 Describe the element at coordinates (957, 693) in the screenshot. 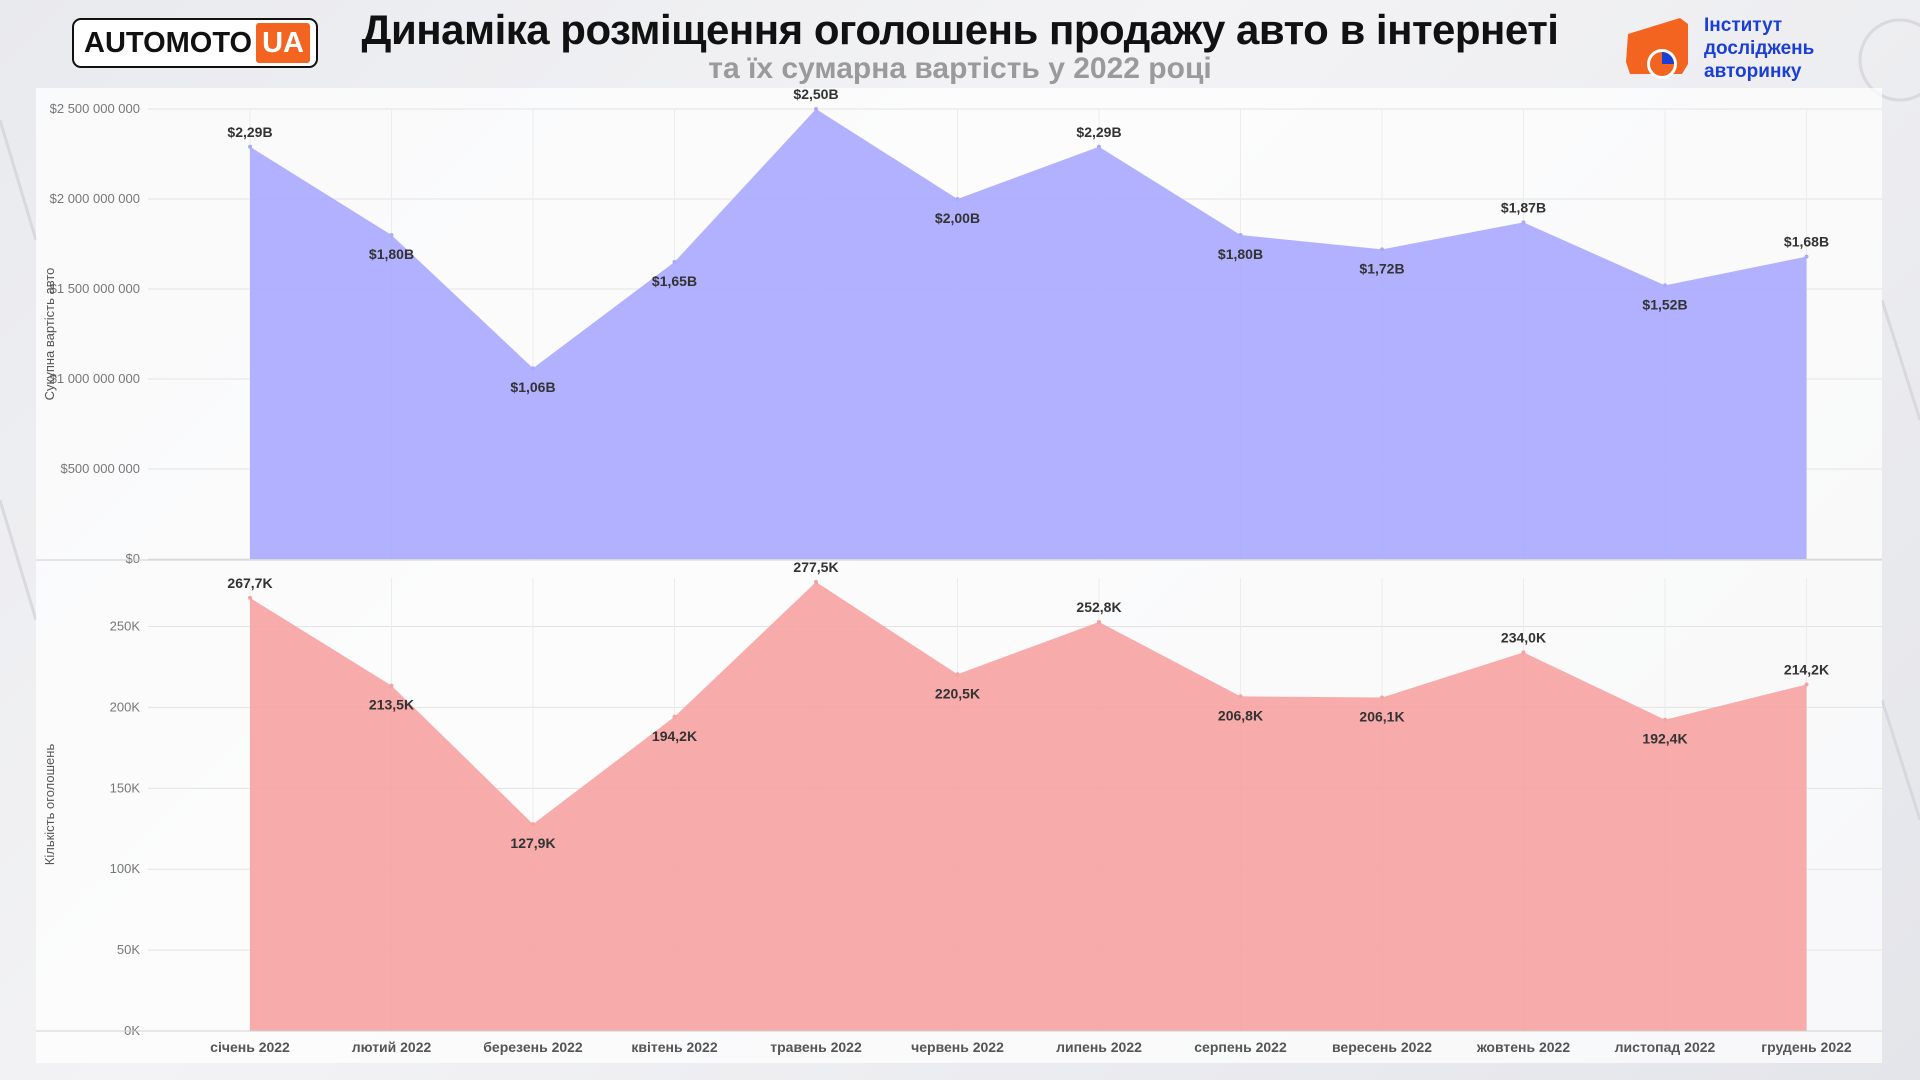

I see `data-label: 220,5K` at that location.